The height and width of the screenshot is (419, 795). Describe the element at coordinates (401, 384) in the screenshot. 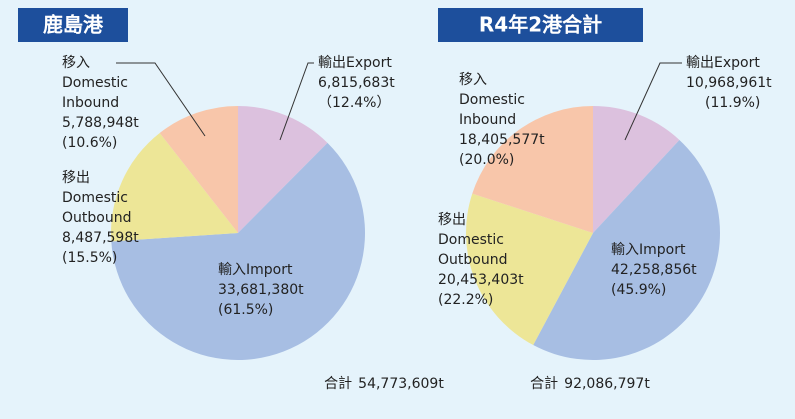

I see `total-value: 54,773,609t` at that location.